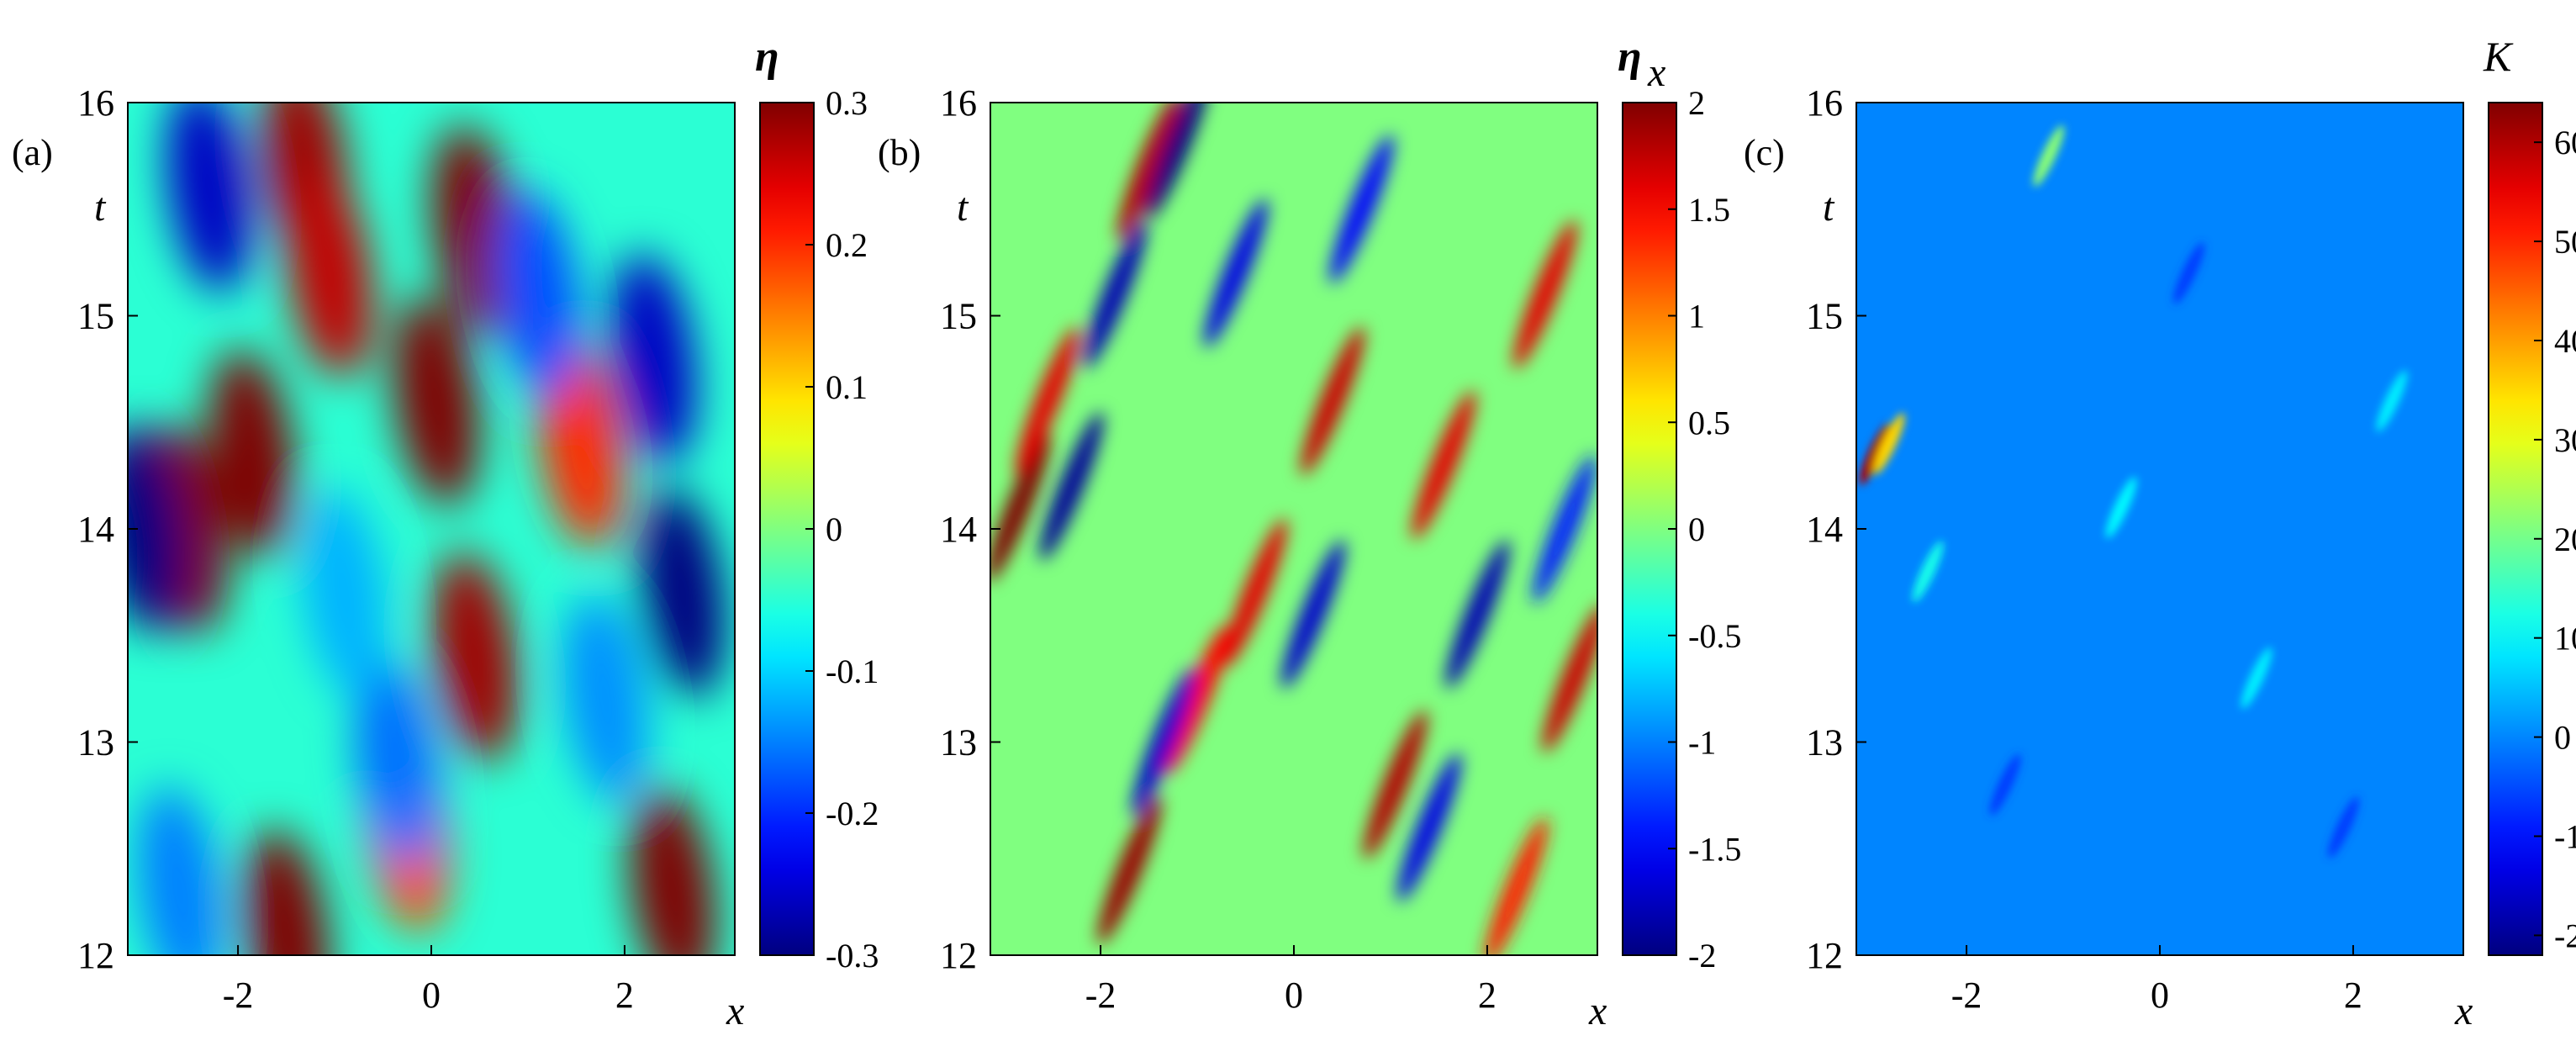 Image resolution: width=2576 pixels, height=1046 pixels. What do you see at coordinates (1714, 849) in the screenshot?
I see `colorbar-tick-label: -1.5` at bounding box center [1714, 849].